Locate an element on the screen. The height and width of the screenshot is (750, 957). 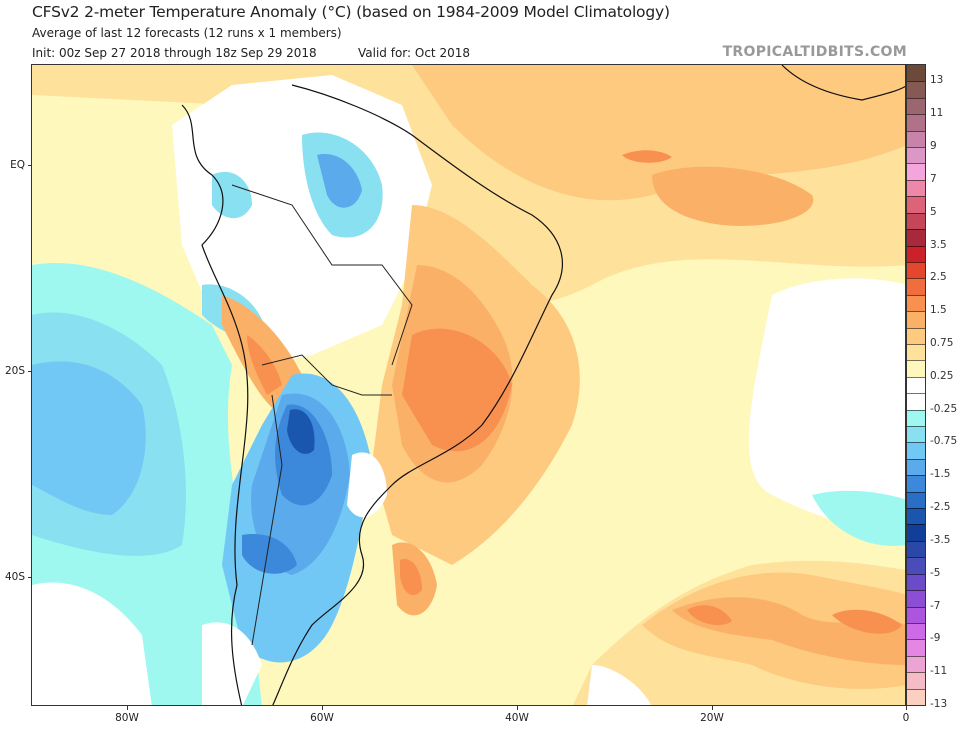
colorbar-label: -11 is located at coordinates (939, 671).